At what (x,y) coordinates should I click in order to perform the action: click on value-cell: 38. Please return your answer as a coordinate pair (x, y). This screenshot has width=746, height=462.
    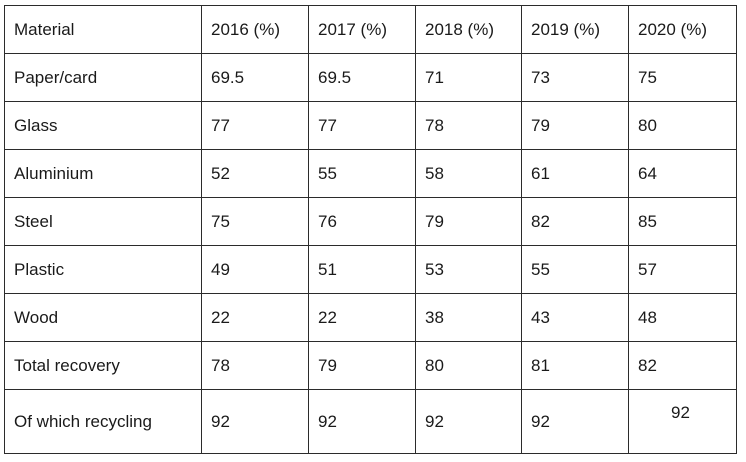
    Looking at the image, I should click on (468, 317).